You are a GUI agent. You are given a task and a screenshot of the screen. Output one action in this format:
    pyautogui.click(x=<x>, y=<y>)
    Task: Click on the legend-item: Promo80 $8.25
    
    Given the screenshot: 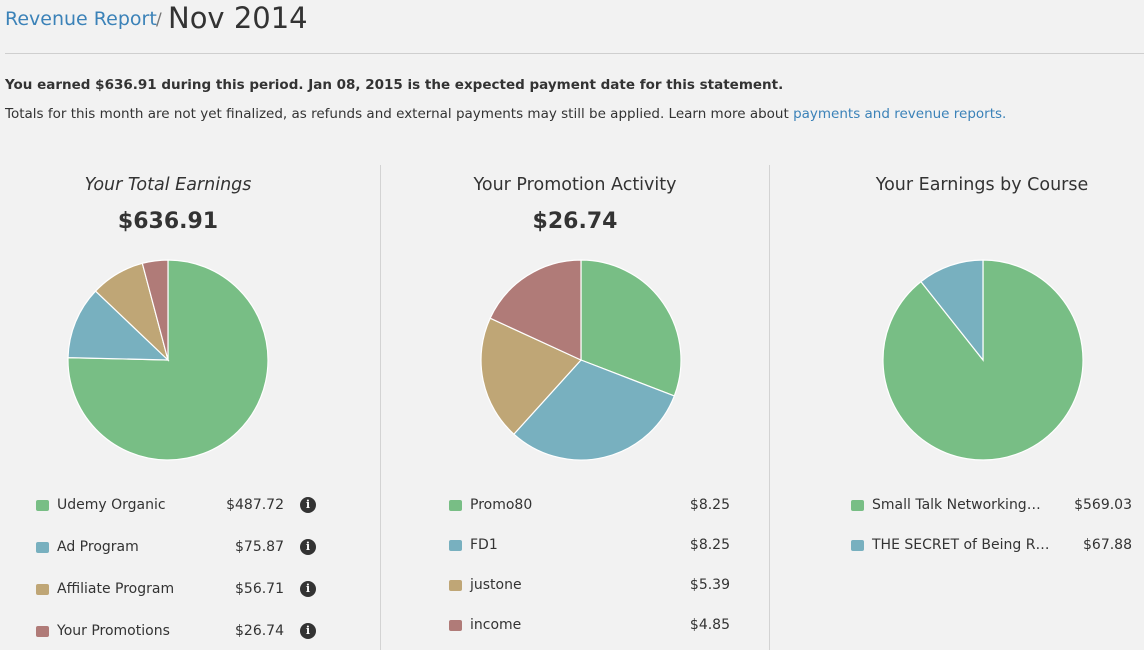 What is the action you would take?
    pyautogui.click(x=590, y=506)
    